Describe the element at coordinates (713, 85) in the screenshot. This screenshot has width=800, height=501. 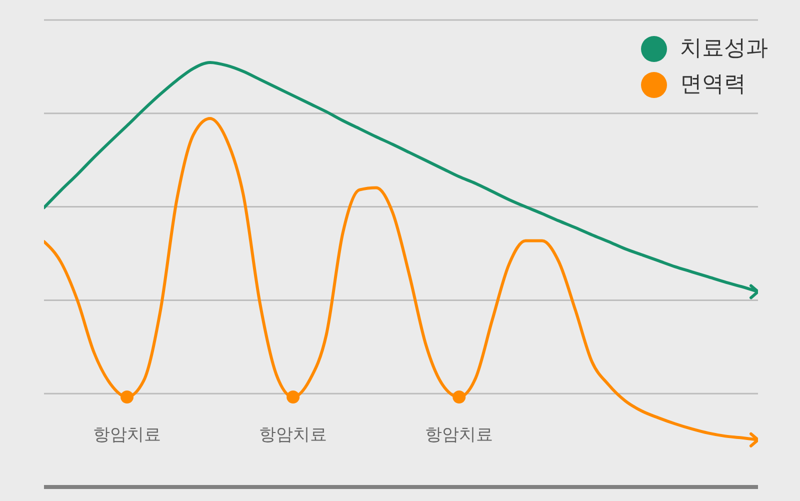
I see `legend-label: 면역력` at that location.